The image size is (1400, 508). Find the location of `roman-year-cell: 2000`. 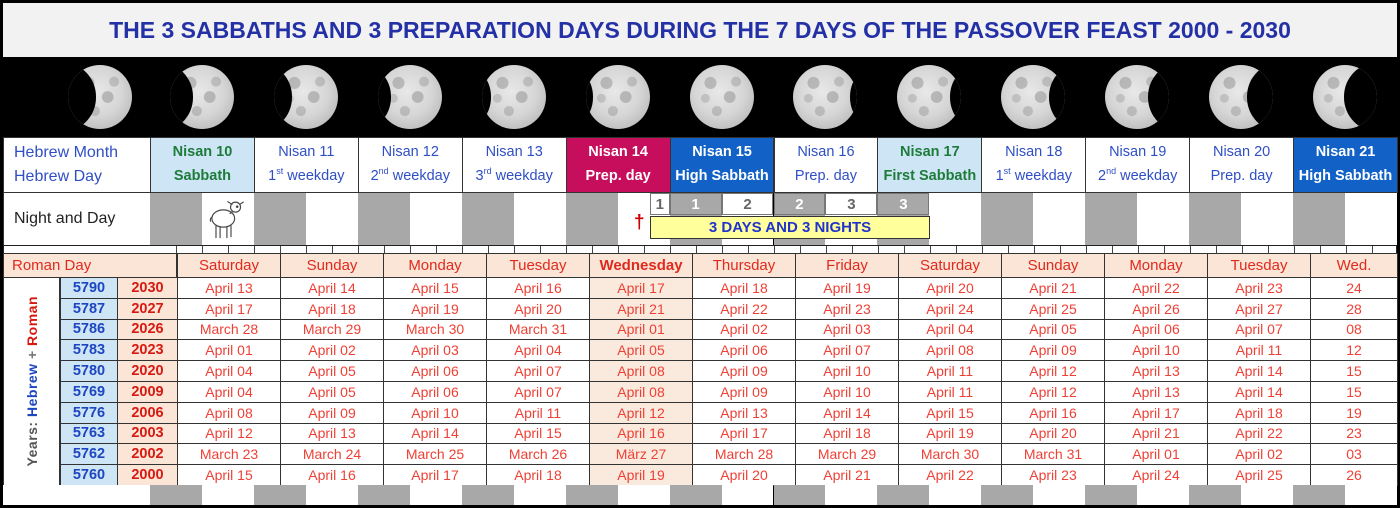

roman-year-cell: 2000 is located at coordinates (147, 475).